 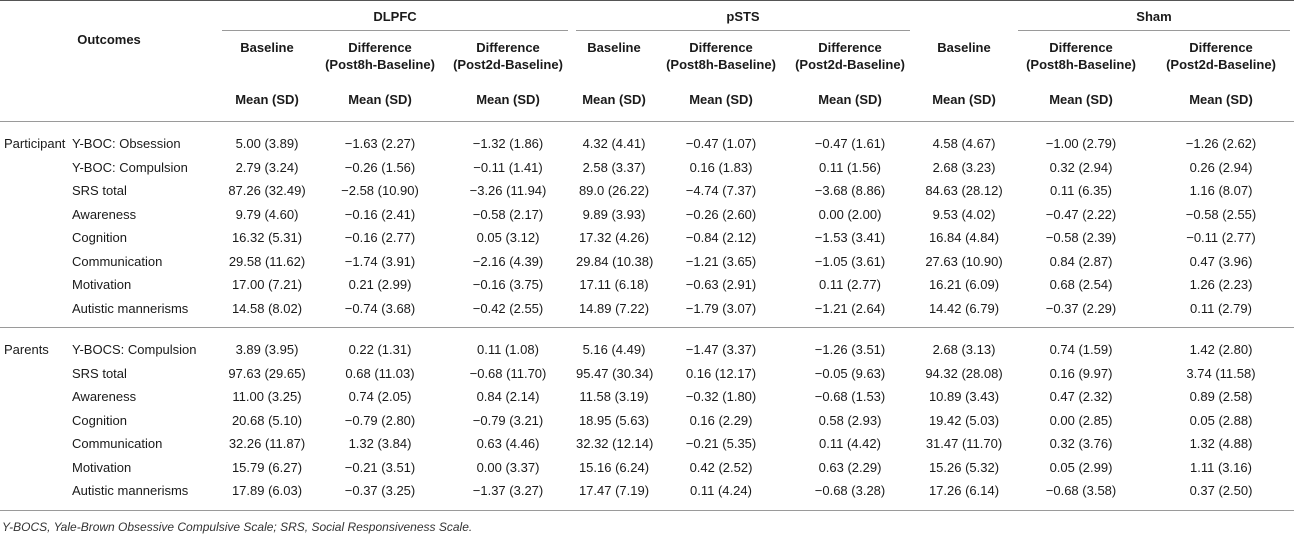 I want to click on value-cell: 0.32 (3.76), so click(x=1081, y=444).